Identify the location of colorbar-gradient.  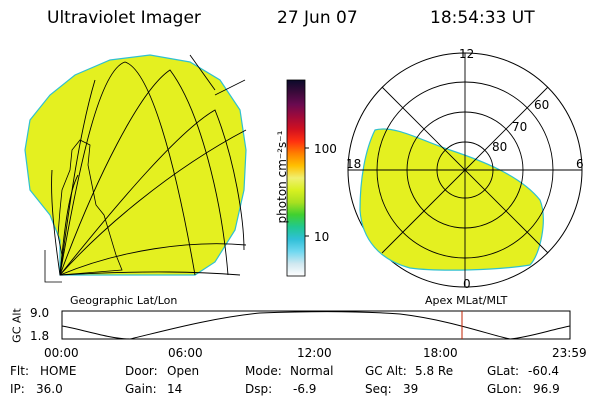
(296, 178).